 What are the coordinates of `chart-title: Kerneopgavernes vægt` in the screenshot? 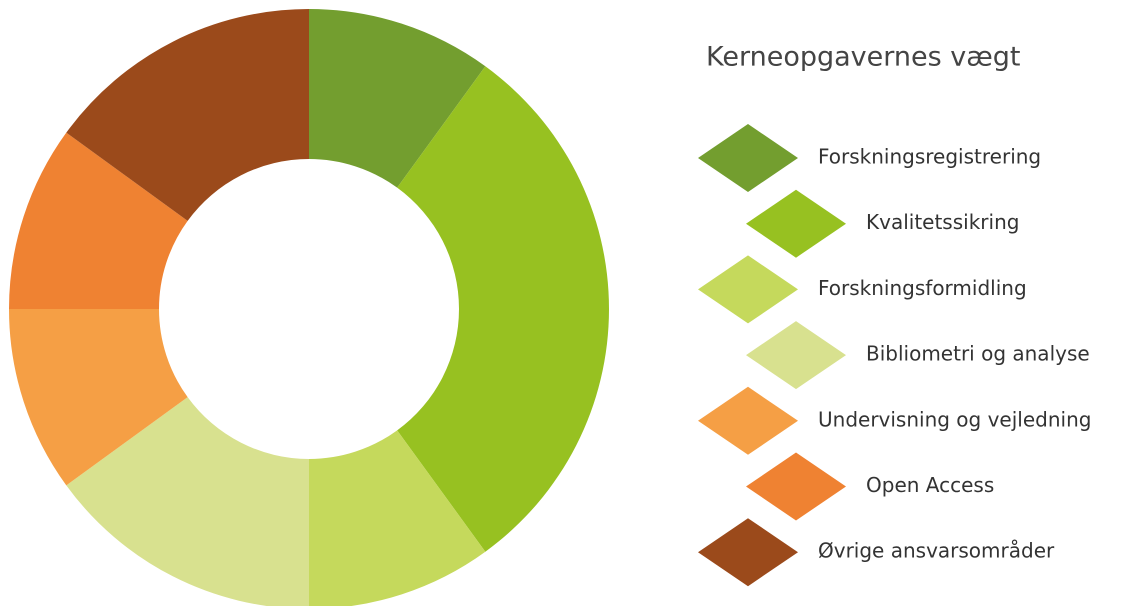 It's located at (863, 57).